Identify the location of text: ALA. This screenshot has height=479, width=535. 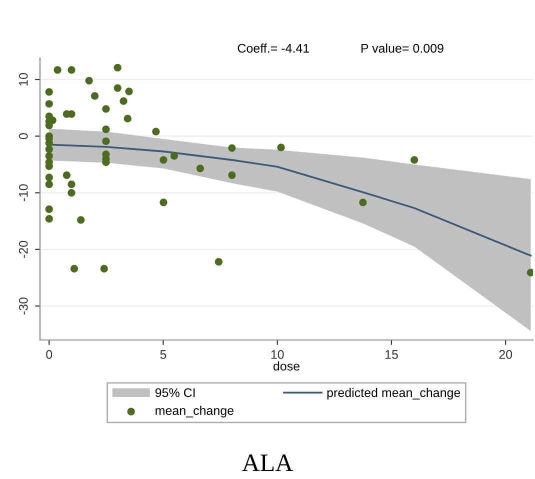
(268, 463).